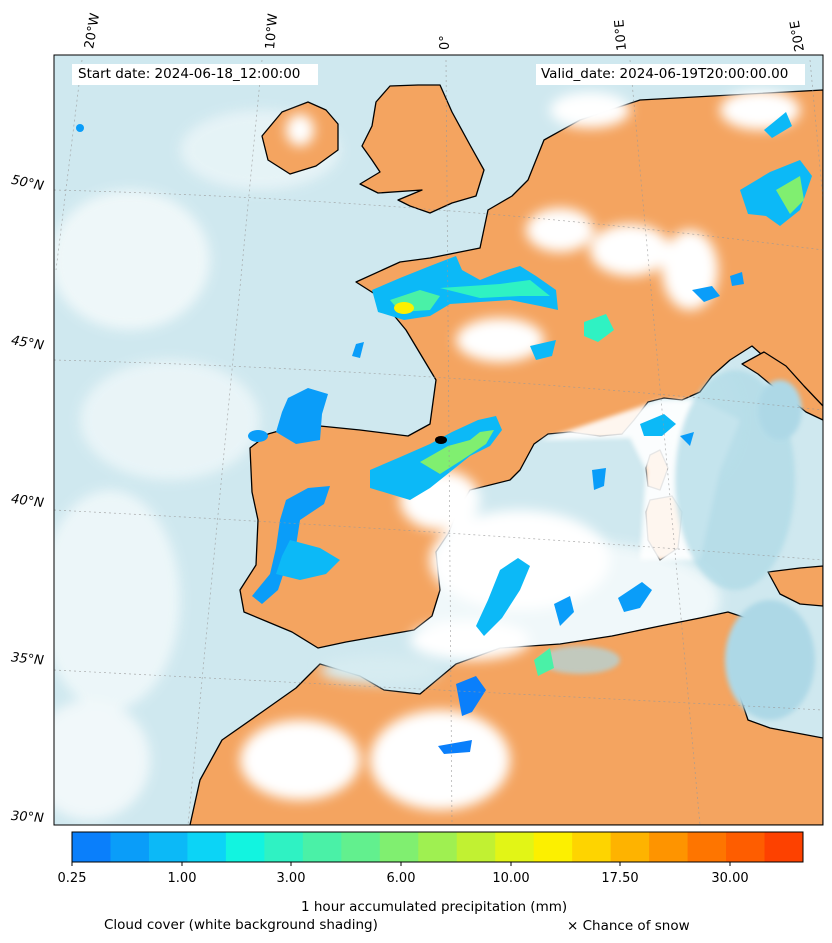 This screenshot has height=943, width=832. What do you see at coordinates (272, 31) in the screenshot?
I see `lon-label-10w: 10°W` at bounding box center [272, 31].